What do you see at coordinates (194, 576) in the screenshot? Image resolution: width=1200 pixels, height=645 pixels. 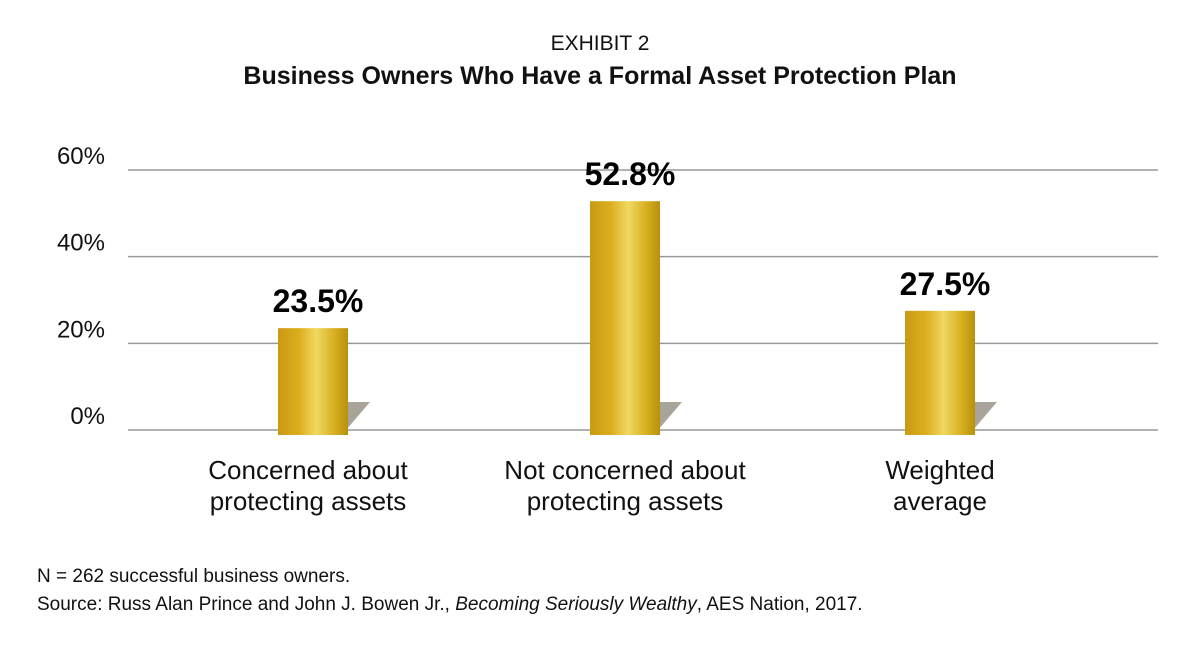 I see `sample-note: N = 262 successful business owners.` at bounding box center [194, 576].